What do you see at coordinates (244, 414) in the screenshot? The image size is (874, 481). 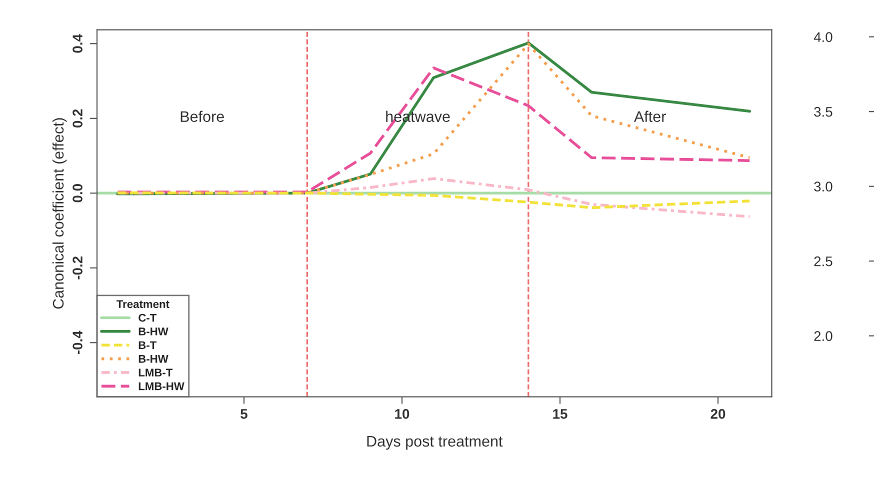 I see `x-tick-label: 5` at bounding box center [244, 414].